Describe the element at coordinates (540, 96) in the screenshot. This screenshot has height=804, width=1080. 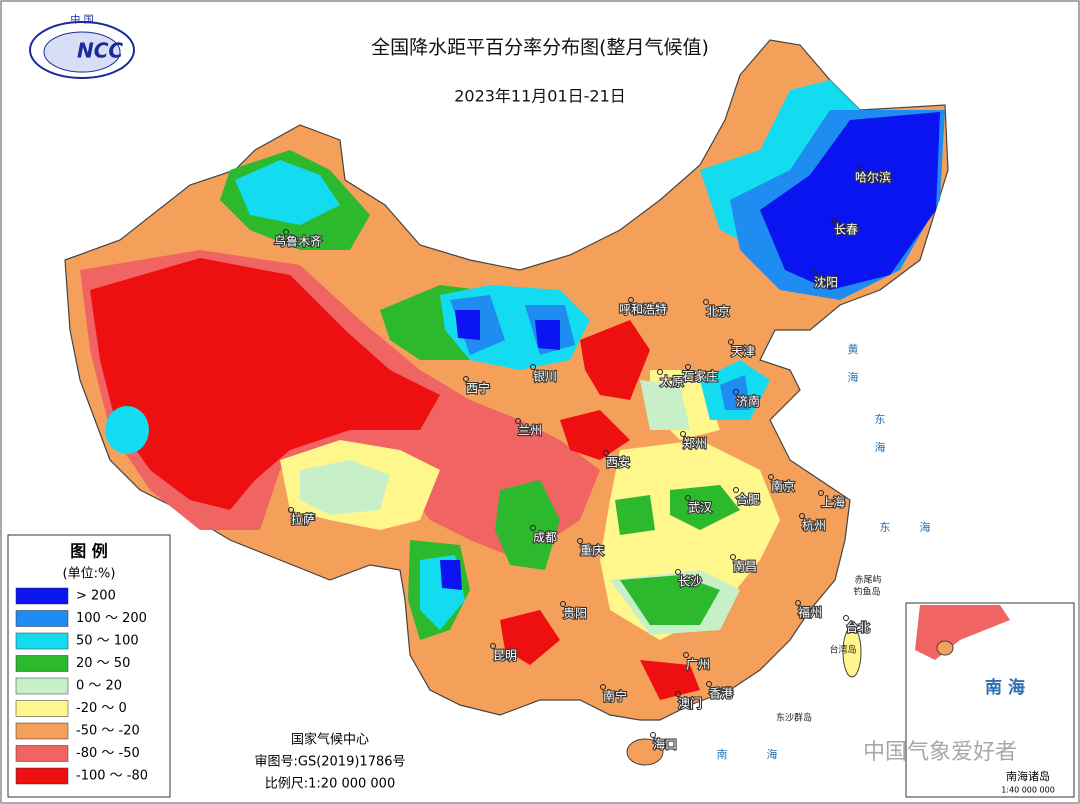
I see `subtitle: 2023年11月01日-21日` at that location.